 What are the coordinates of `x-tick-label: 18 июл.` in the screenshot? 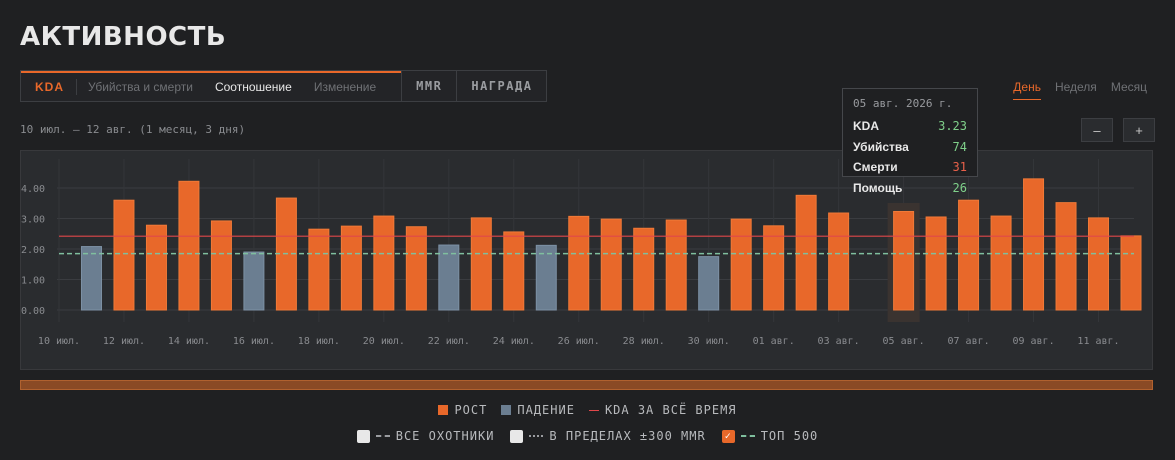 It's located at (319, 341).